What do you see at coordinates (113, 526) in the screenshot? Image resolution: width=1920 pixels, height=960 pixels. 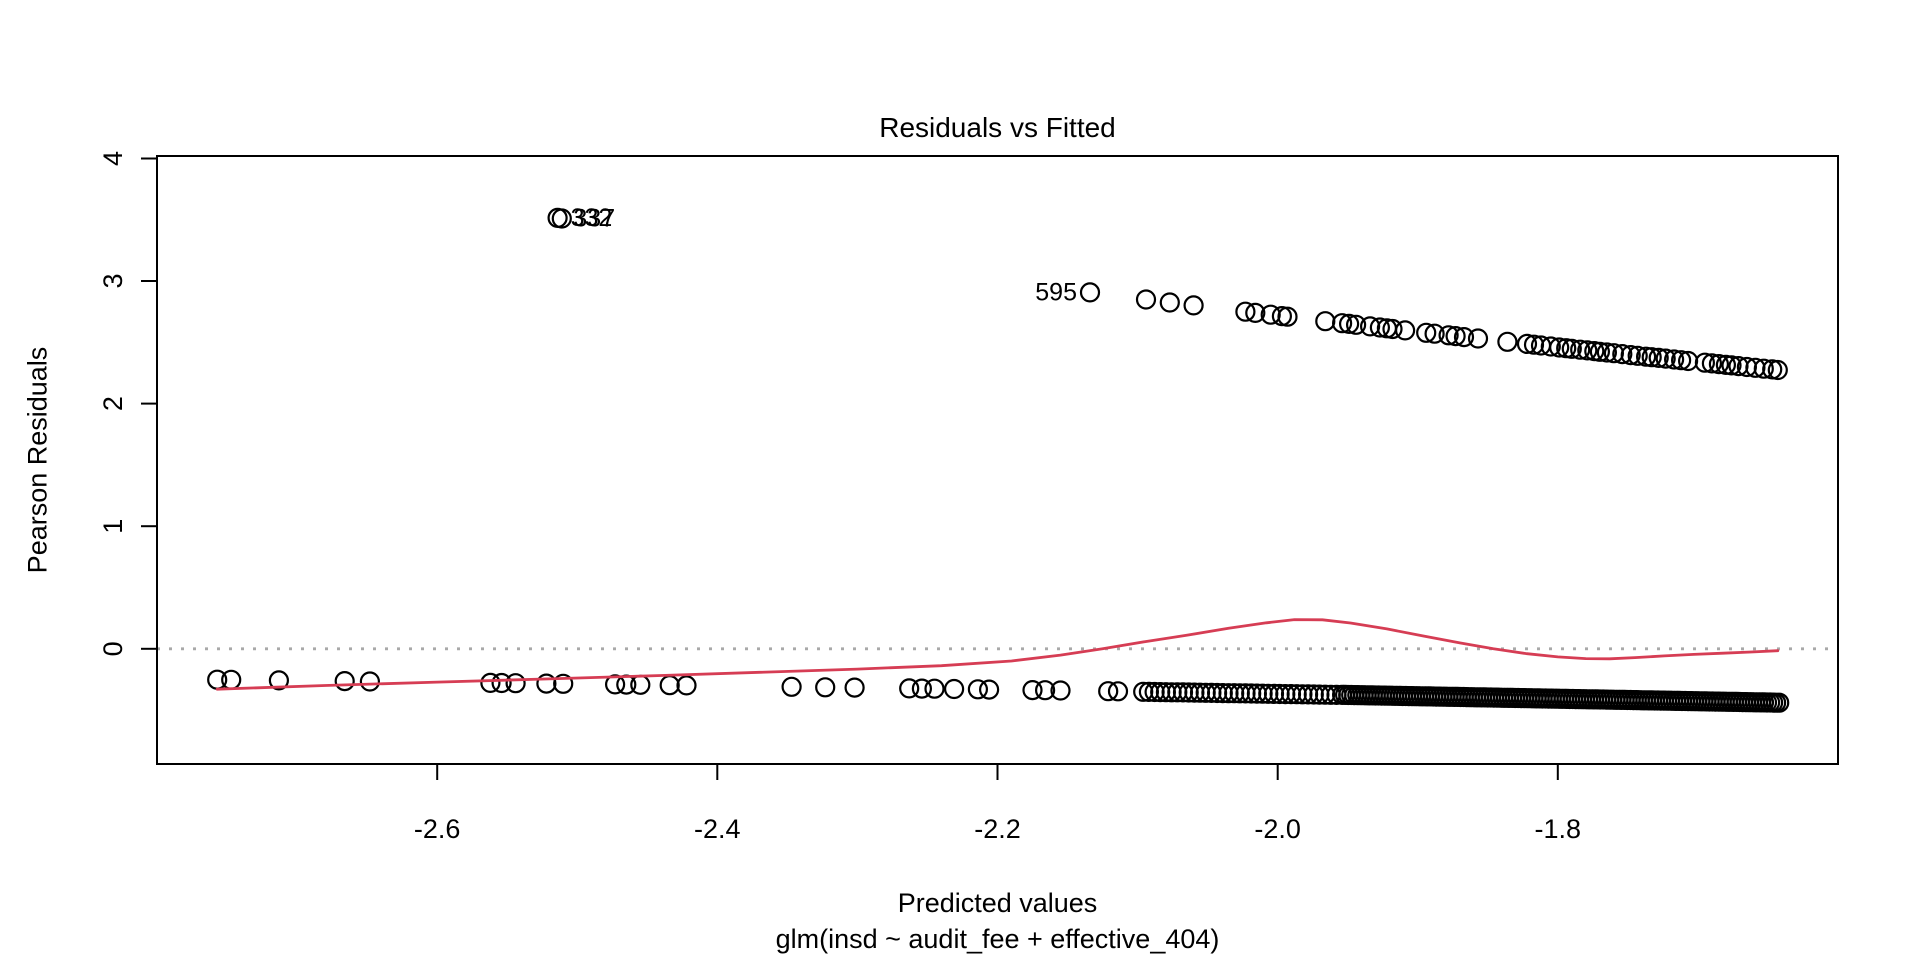 I see `y-tick-label: 1` at bounding box center [113, 526].